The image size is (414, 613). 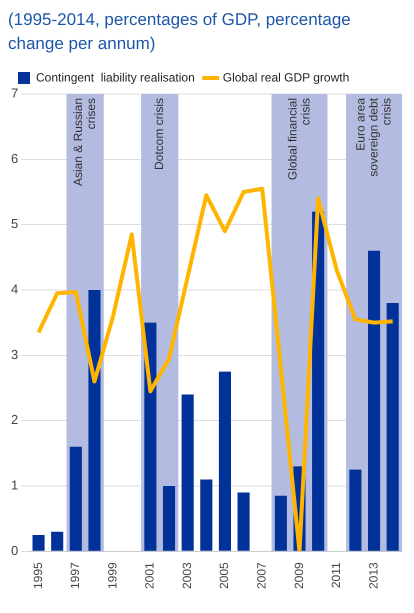 I want to click on x-tick-label: 2005, so click(x=224, y=576).